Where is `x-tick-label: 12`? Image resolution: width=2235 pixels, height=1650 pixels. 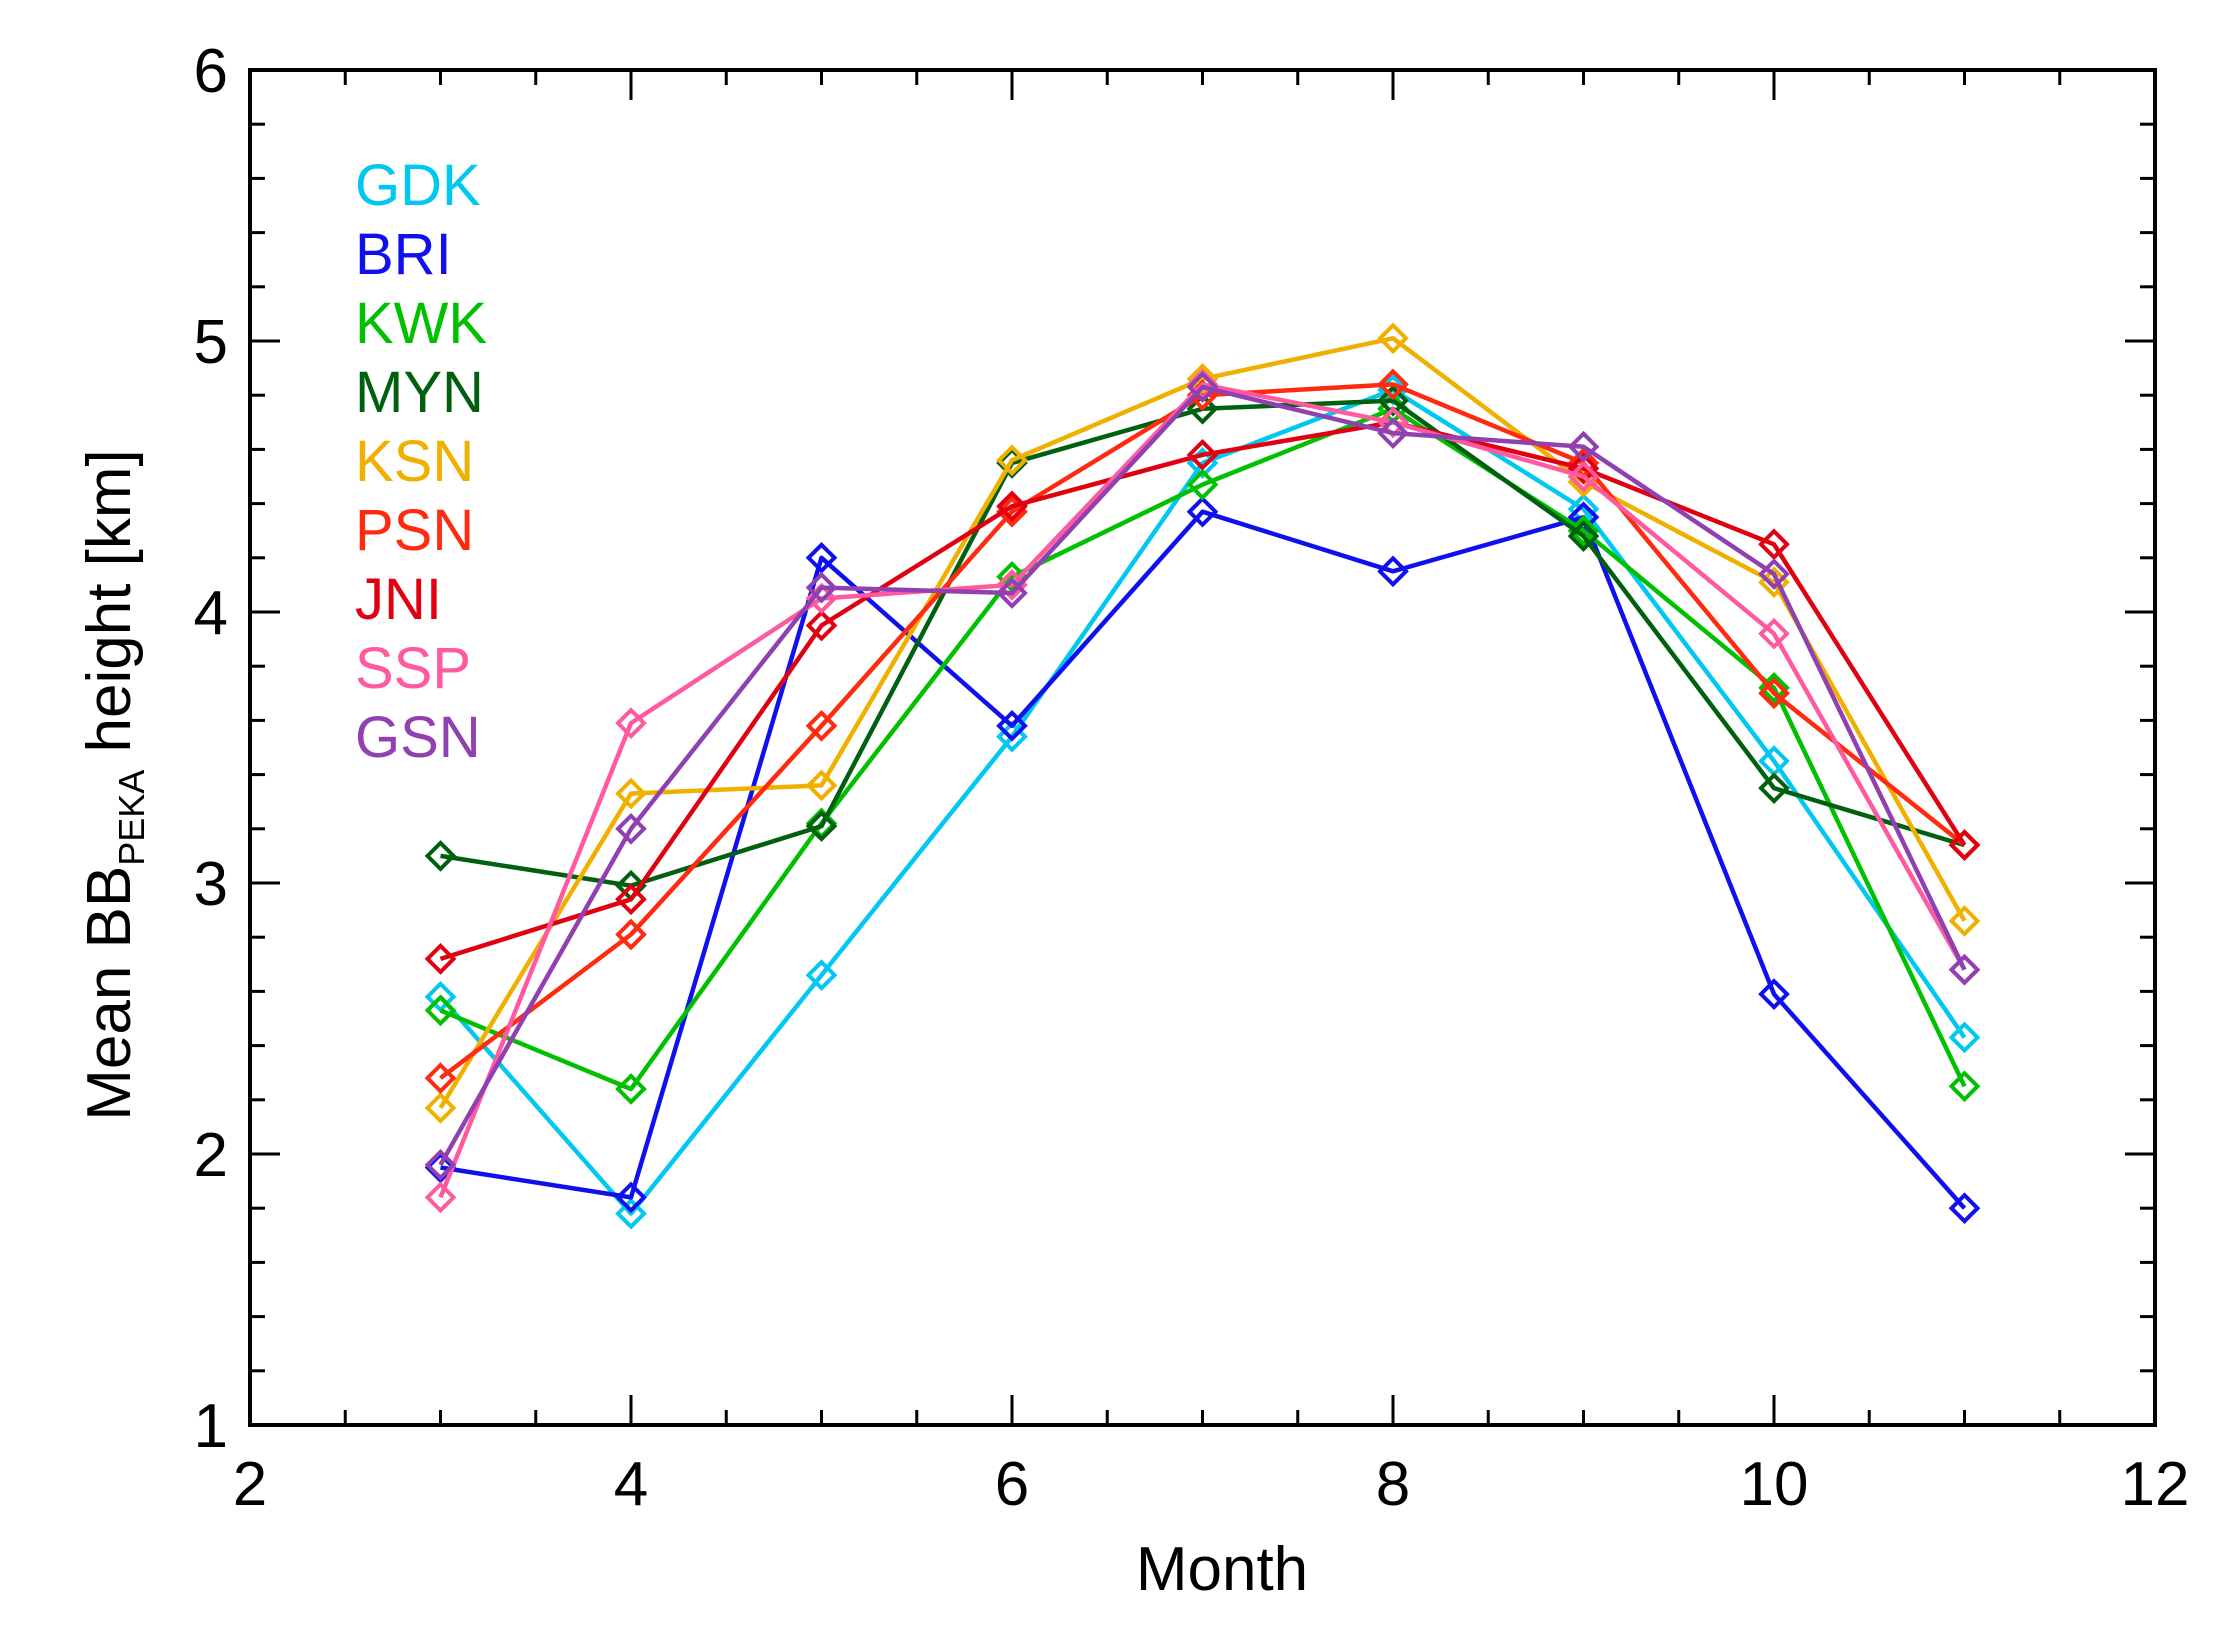
x-tick-label: 12 is located at coordinates (2155, 1484).